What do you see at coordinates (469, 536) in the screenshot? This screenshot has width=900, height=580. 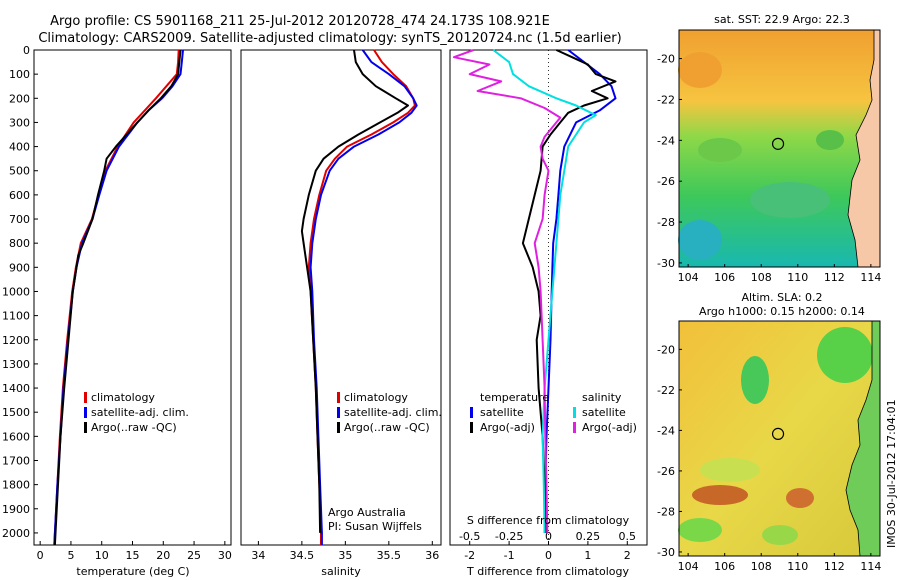 I see `s-difference-tick-label: -0.5` at bounding box center [469, 536].